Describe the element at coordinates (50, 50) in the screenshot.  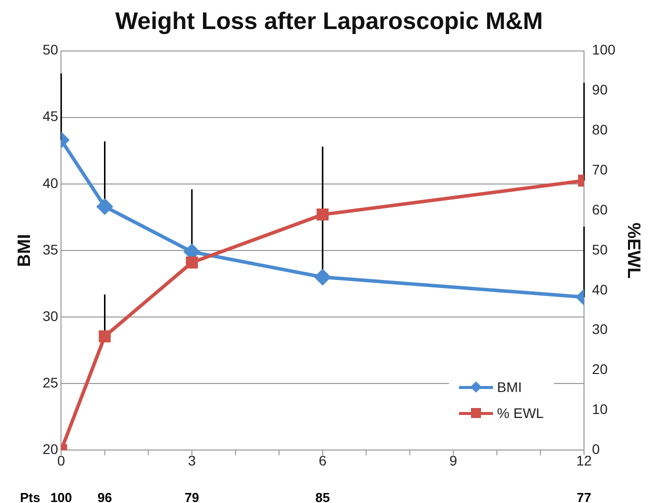
I see `y-tick-label: 50` at that location.